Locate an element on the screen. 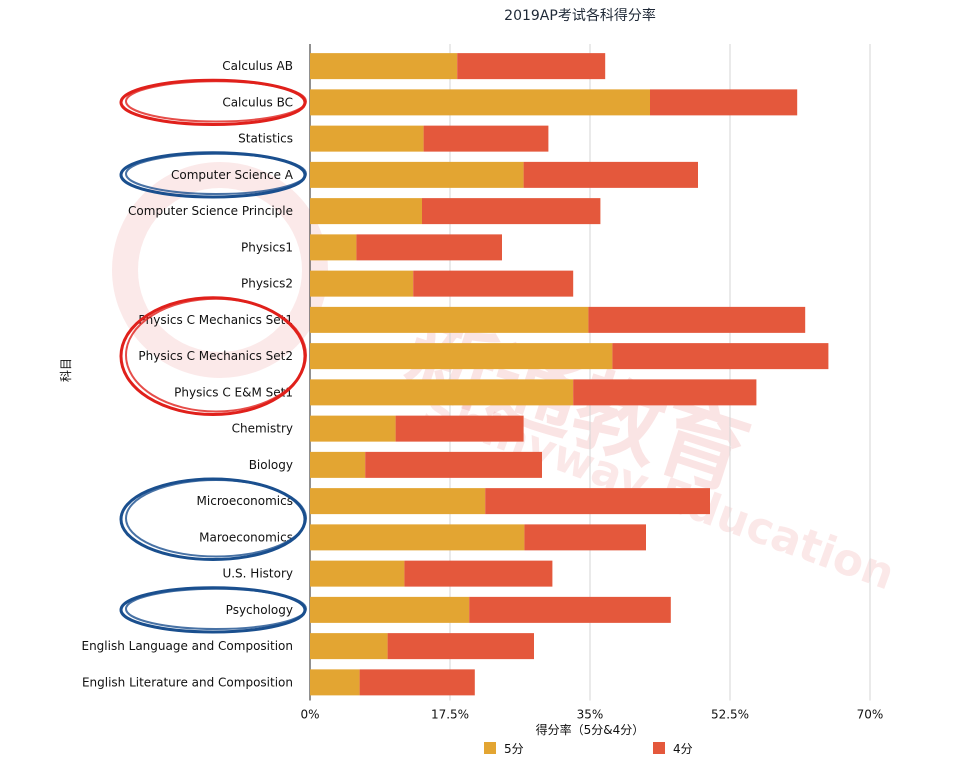 The width and height of the screenshot is (968, 768). x-tick-label: 35% is located at coordinates (590, 715).